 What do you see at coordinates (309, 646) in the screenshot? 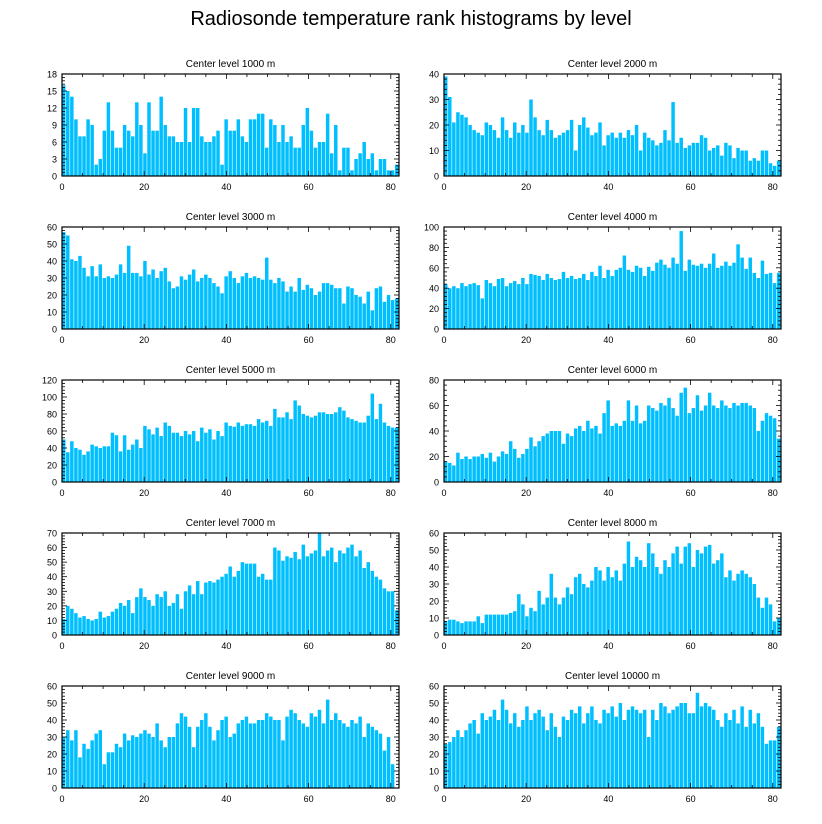
I see `x-tick-label: 60` at bounding box center [309, 646].